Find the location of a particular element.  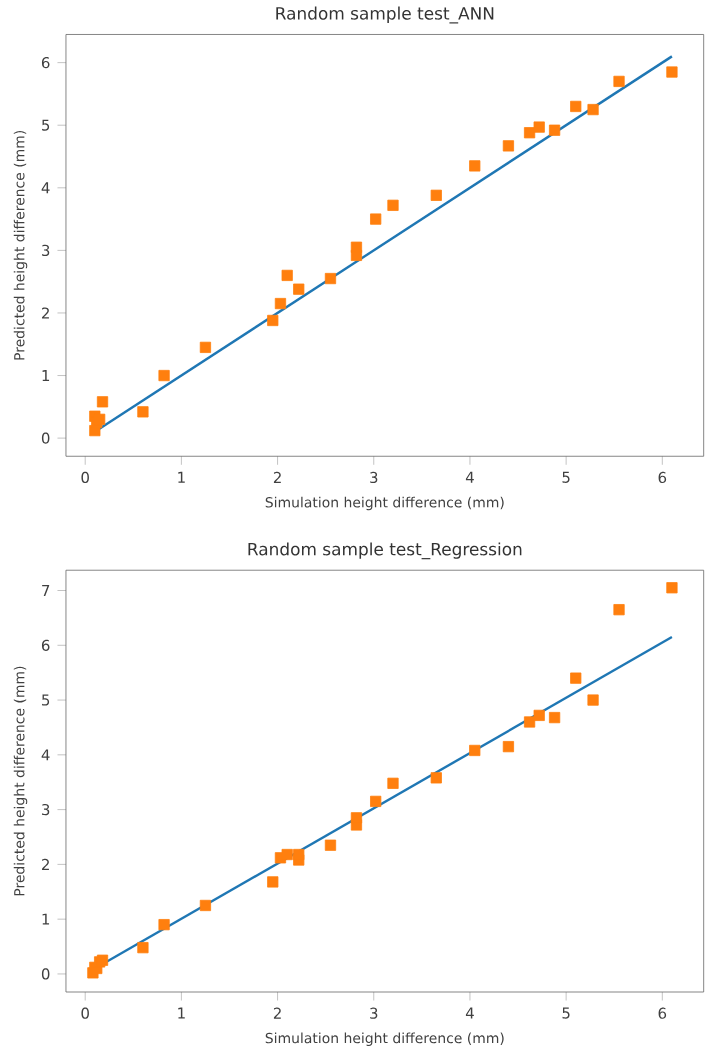

chart-title: Random sample test_Regression is located at coordinates (385, 551).